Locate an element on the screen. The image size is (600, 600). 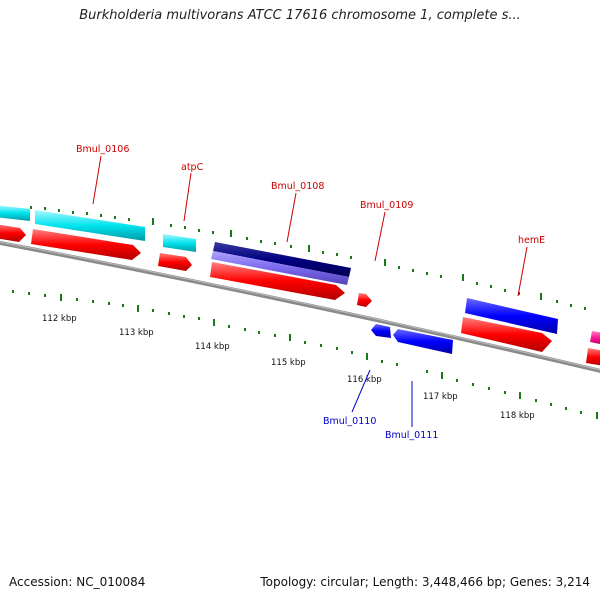
feature-red-edge is located at coordinates (593, 357).